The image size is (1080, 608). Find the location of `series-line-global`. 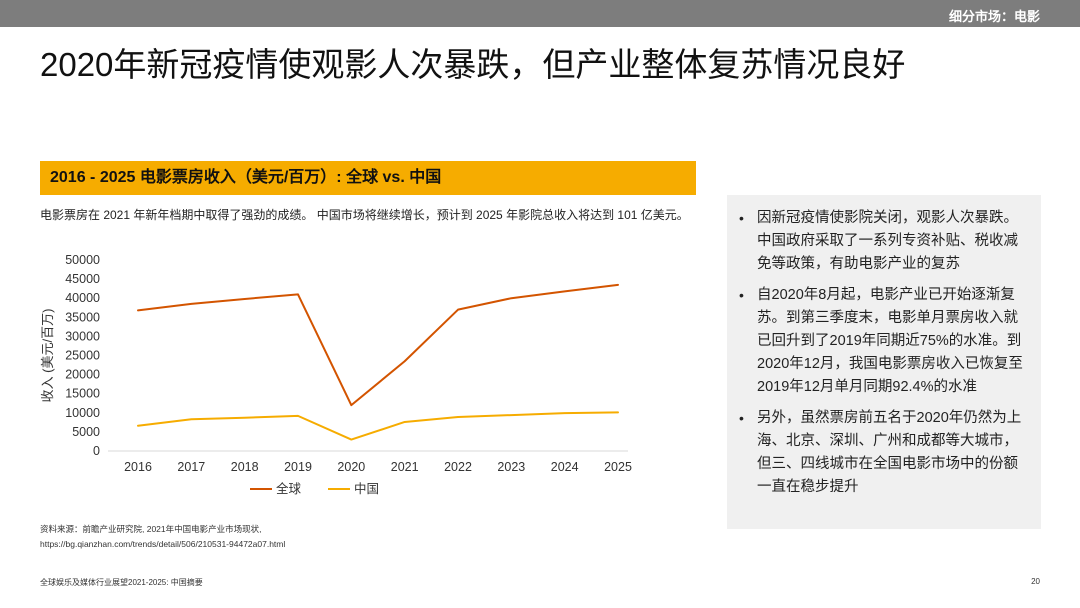

series-line-global is located at coordinates (378, 345).